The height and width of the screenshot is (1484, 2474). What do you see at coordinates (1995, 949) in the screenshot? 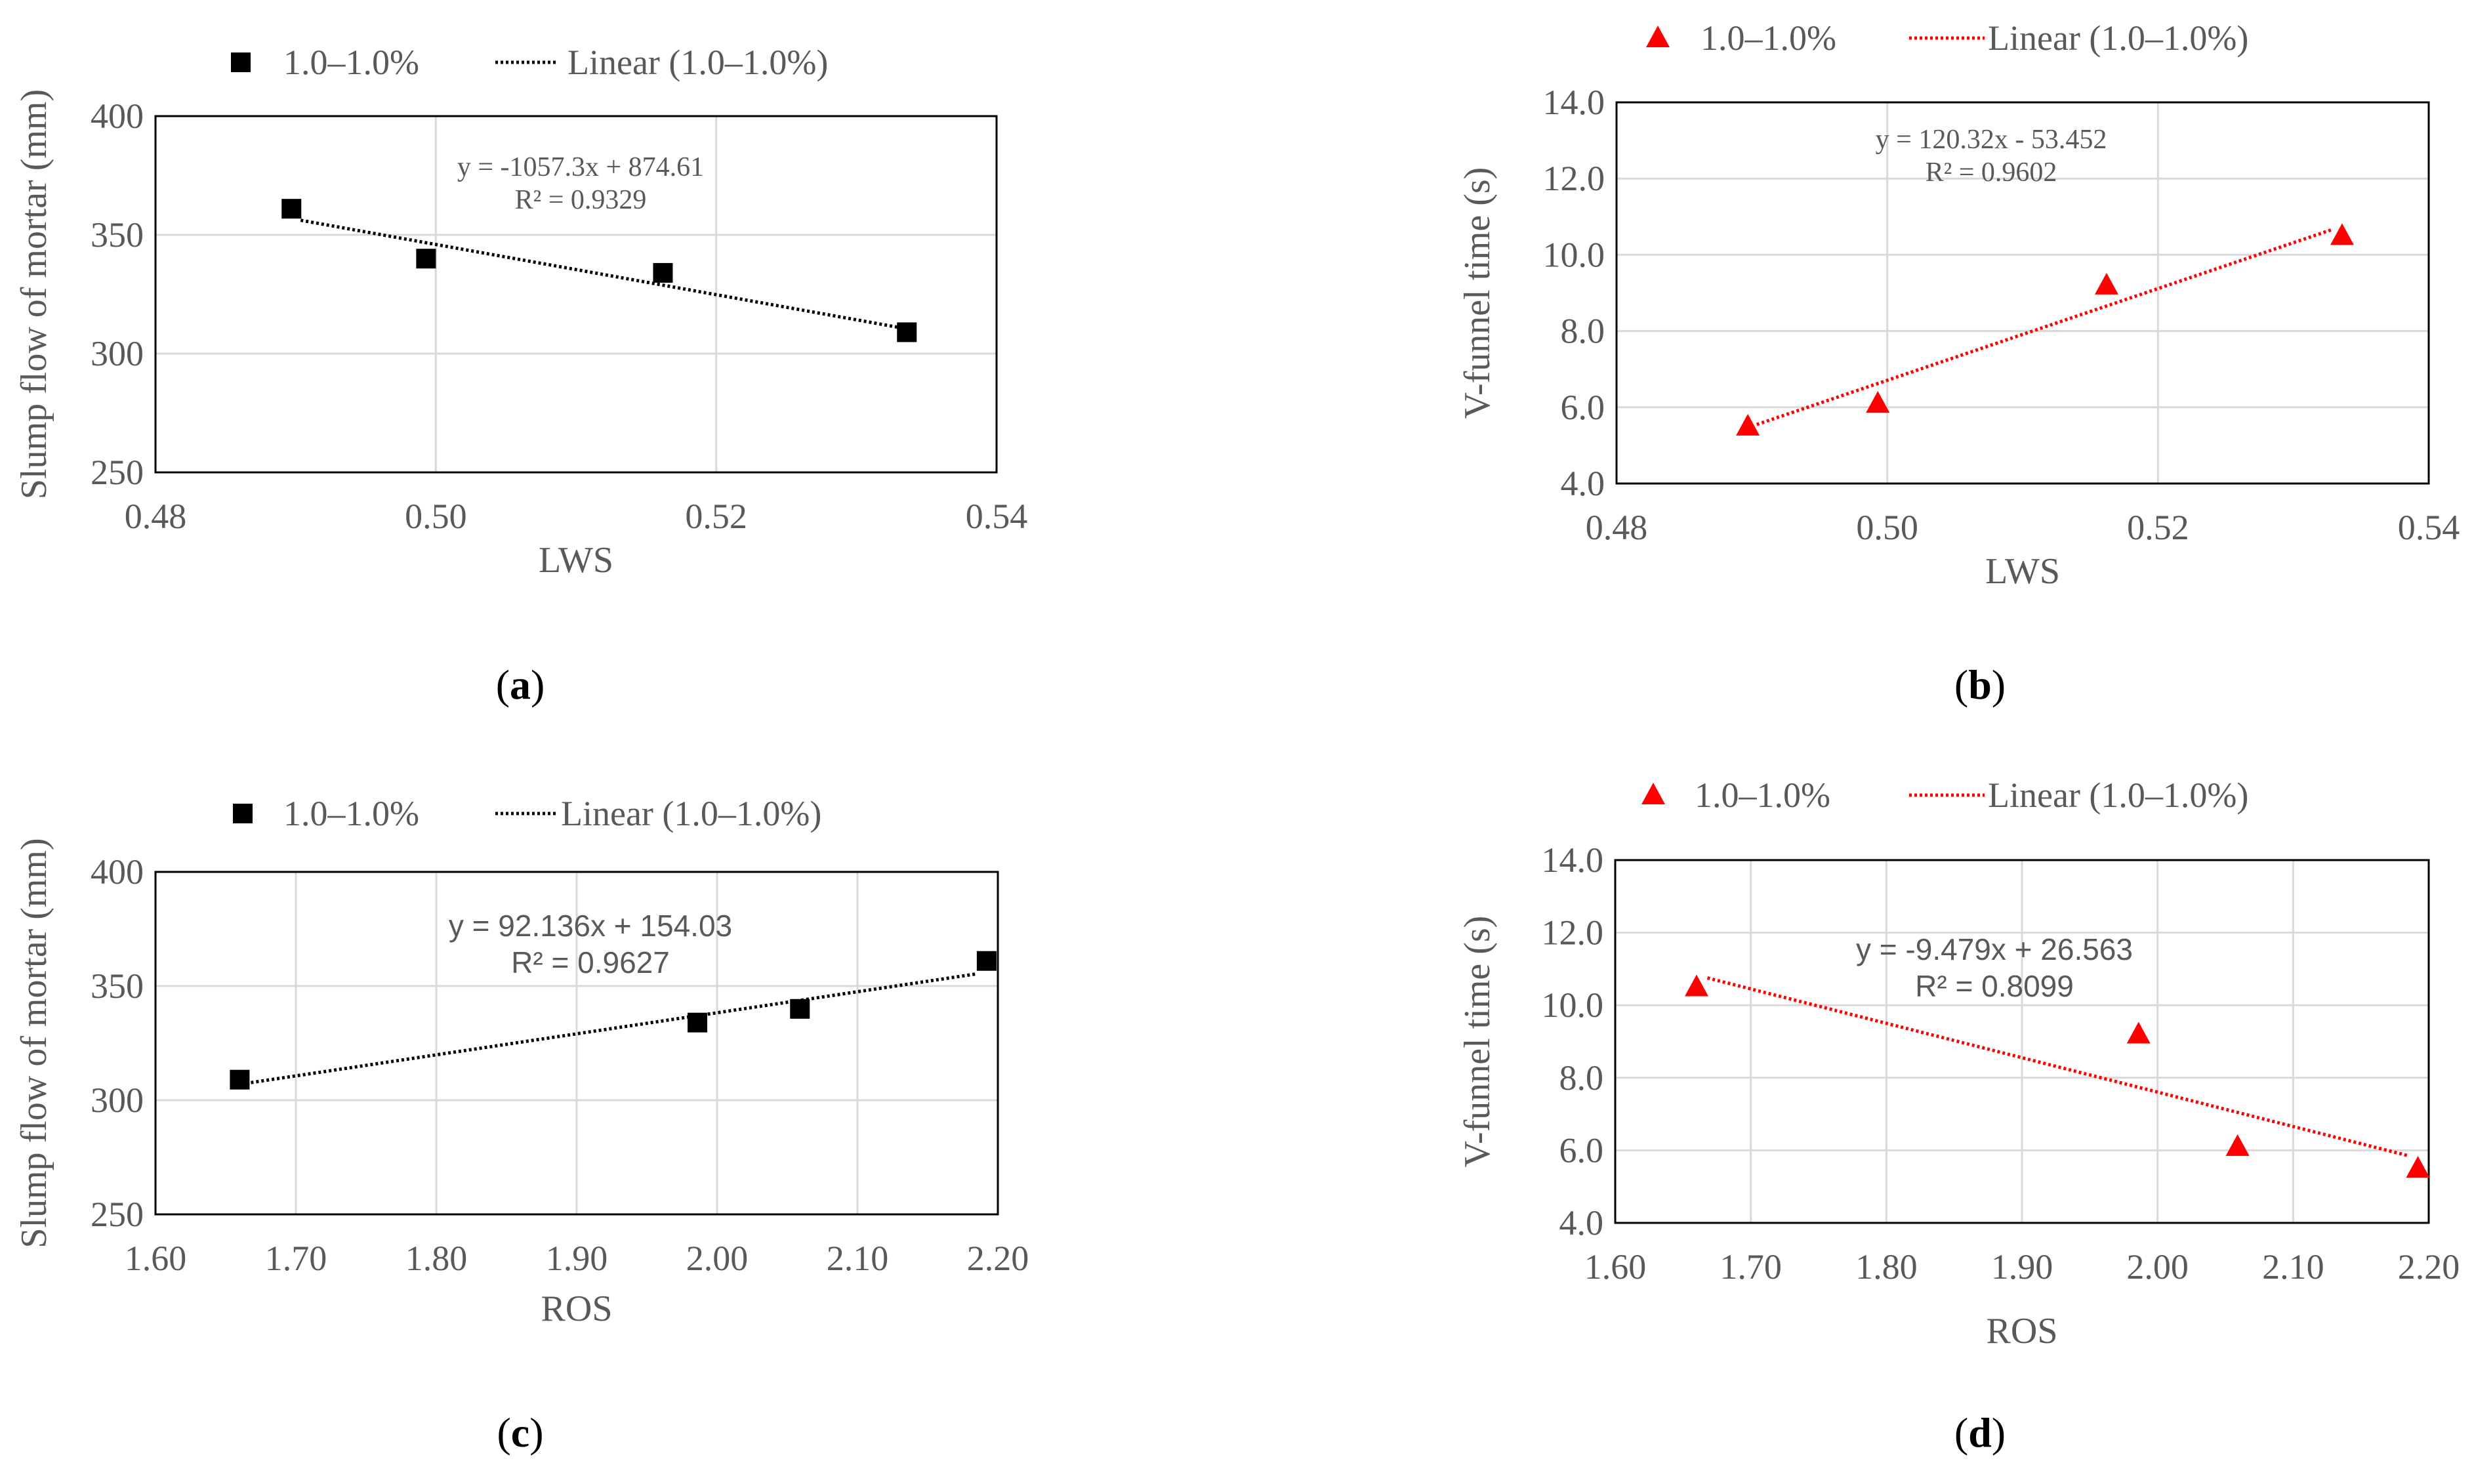
I see `trendline-equation: y = -9.479x + 26.563` at bounding box center [1995, 949].